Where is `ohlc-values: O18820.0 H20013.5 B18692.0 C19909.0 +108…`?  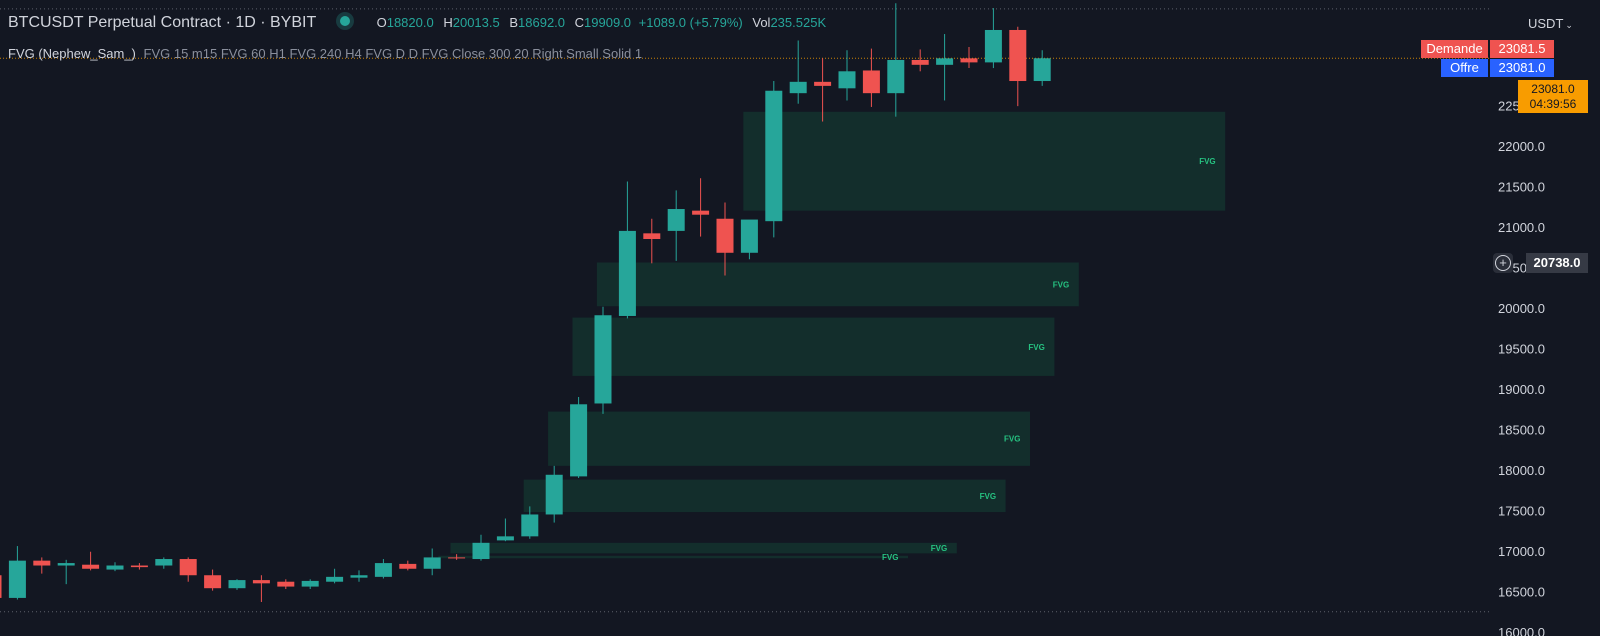 ohlc-values: O18820.0 H20013.5 B18692.0 C19909.0 +108… is located at coordinates (601, 22).